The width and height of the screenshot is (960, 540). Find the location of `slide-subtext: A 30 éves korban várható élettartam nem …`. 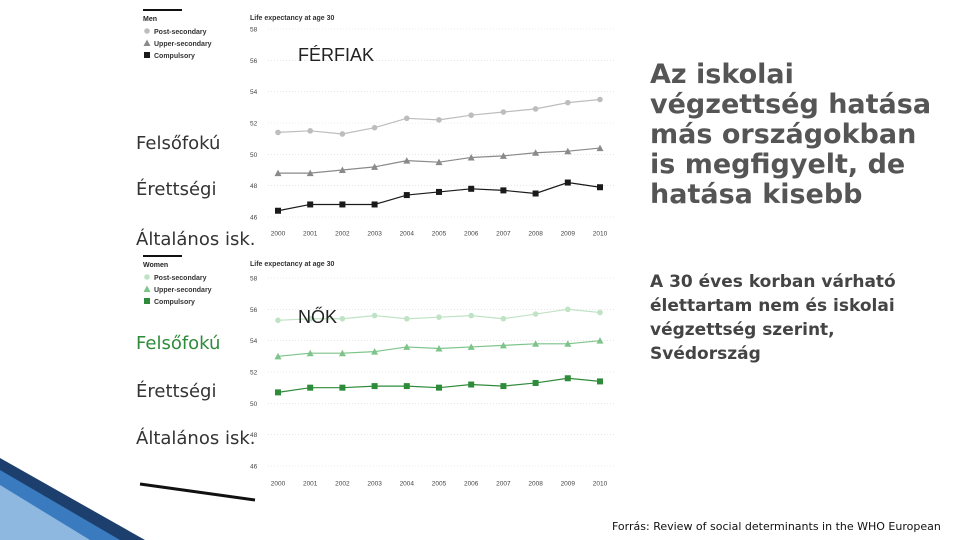

slide-subtext: A 30 éves korban várható élettartam nem … is located at coordinates (773, 318).